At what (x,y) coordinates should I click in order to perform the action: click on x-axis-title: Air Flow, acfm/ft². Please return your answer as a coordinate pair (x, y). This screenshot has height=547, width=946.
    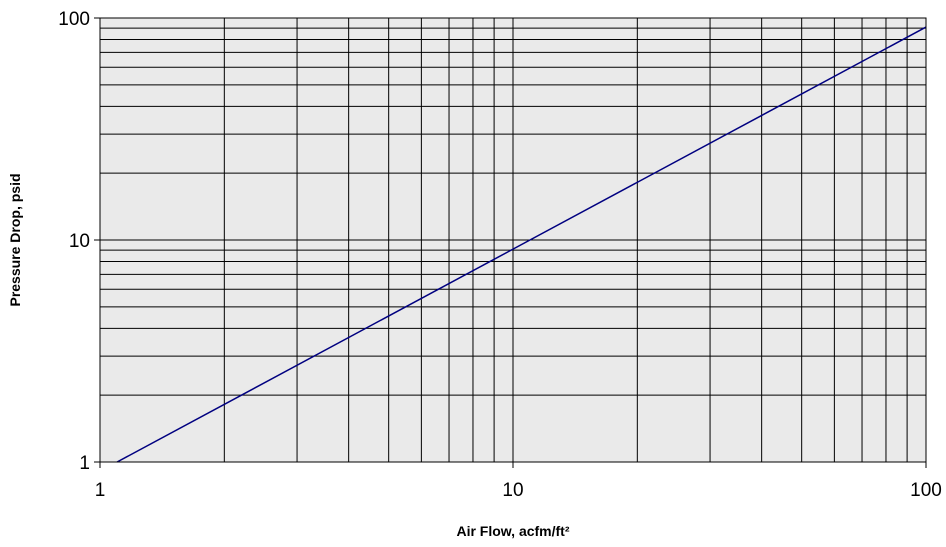
    Looking at the image, I should click on (512, 531).